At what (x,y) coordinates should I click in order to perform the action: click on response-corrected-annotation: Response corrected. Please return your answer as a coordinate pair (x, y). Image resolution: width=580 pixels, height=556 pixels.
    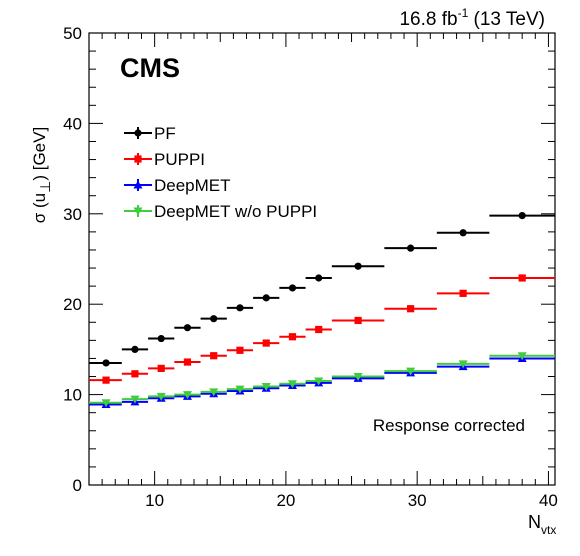
    Looking at the image, I should click on (449, 425).